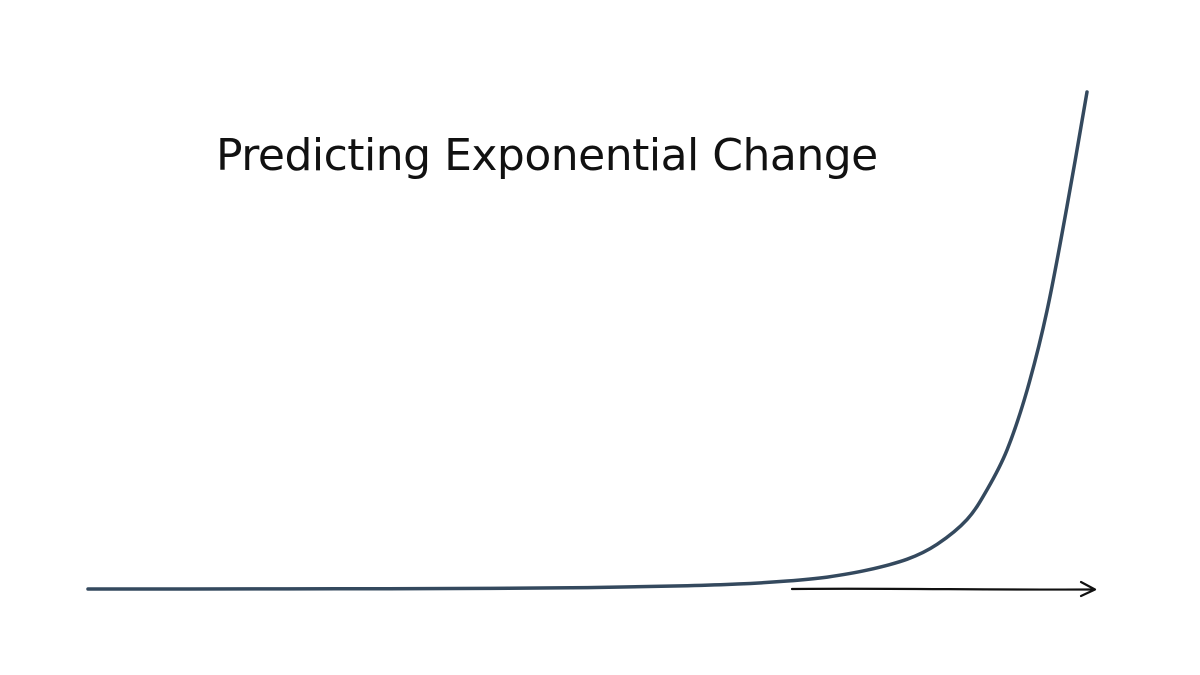  I want to click on x-axis-arrow, so click(943, 589).